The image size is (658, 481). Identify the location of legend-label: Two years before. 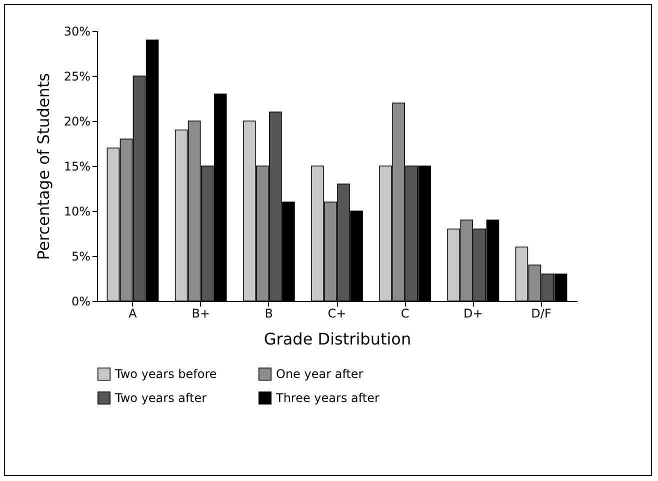
(165, 374).